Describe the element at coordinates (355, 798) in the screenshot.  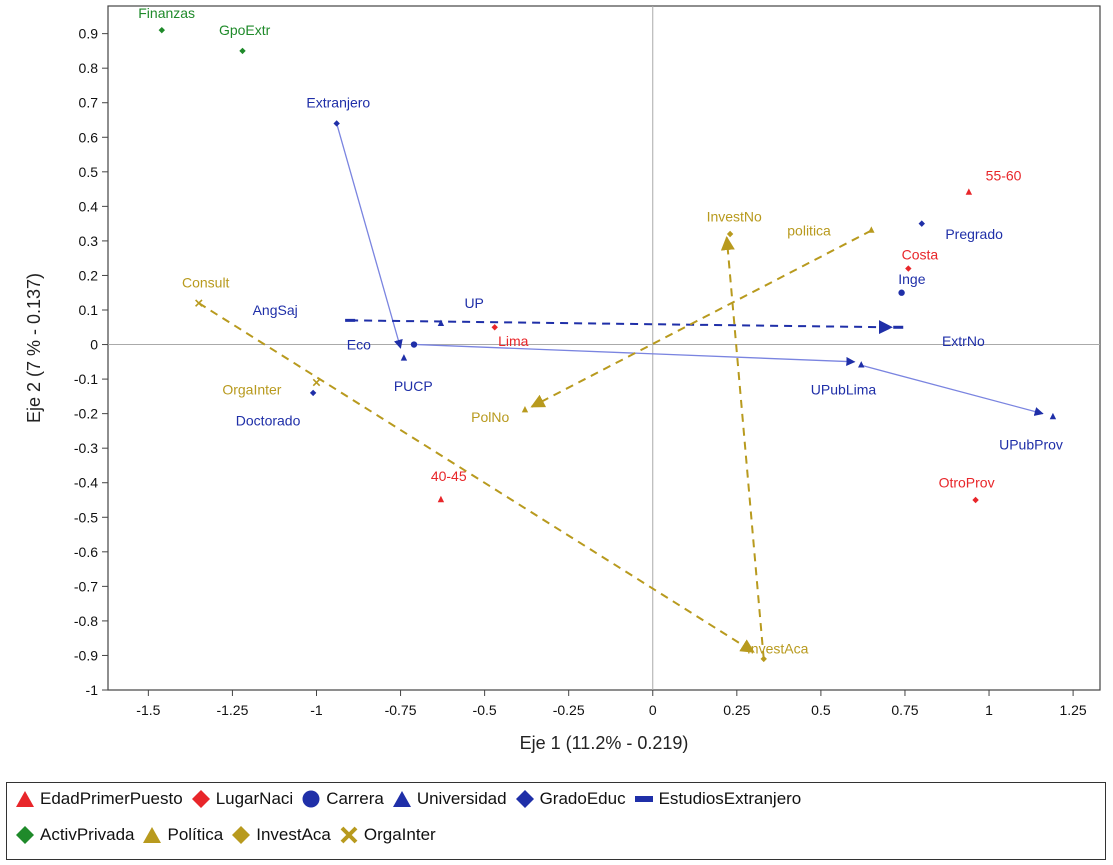
I see `legend-label: Carrera` at that location.